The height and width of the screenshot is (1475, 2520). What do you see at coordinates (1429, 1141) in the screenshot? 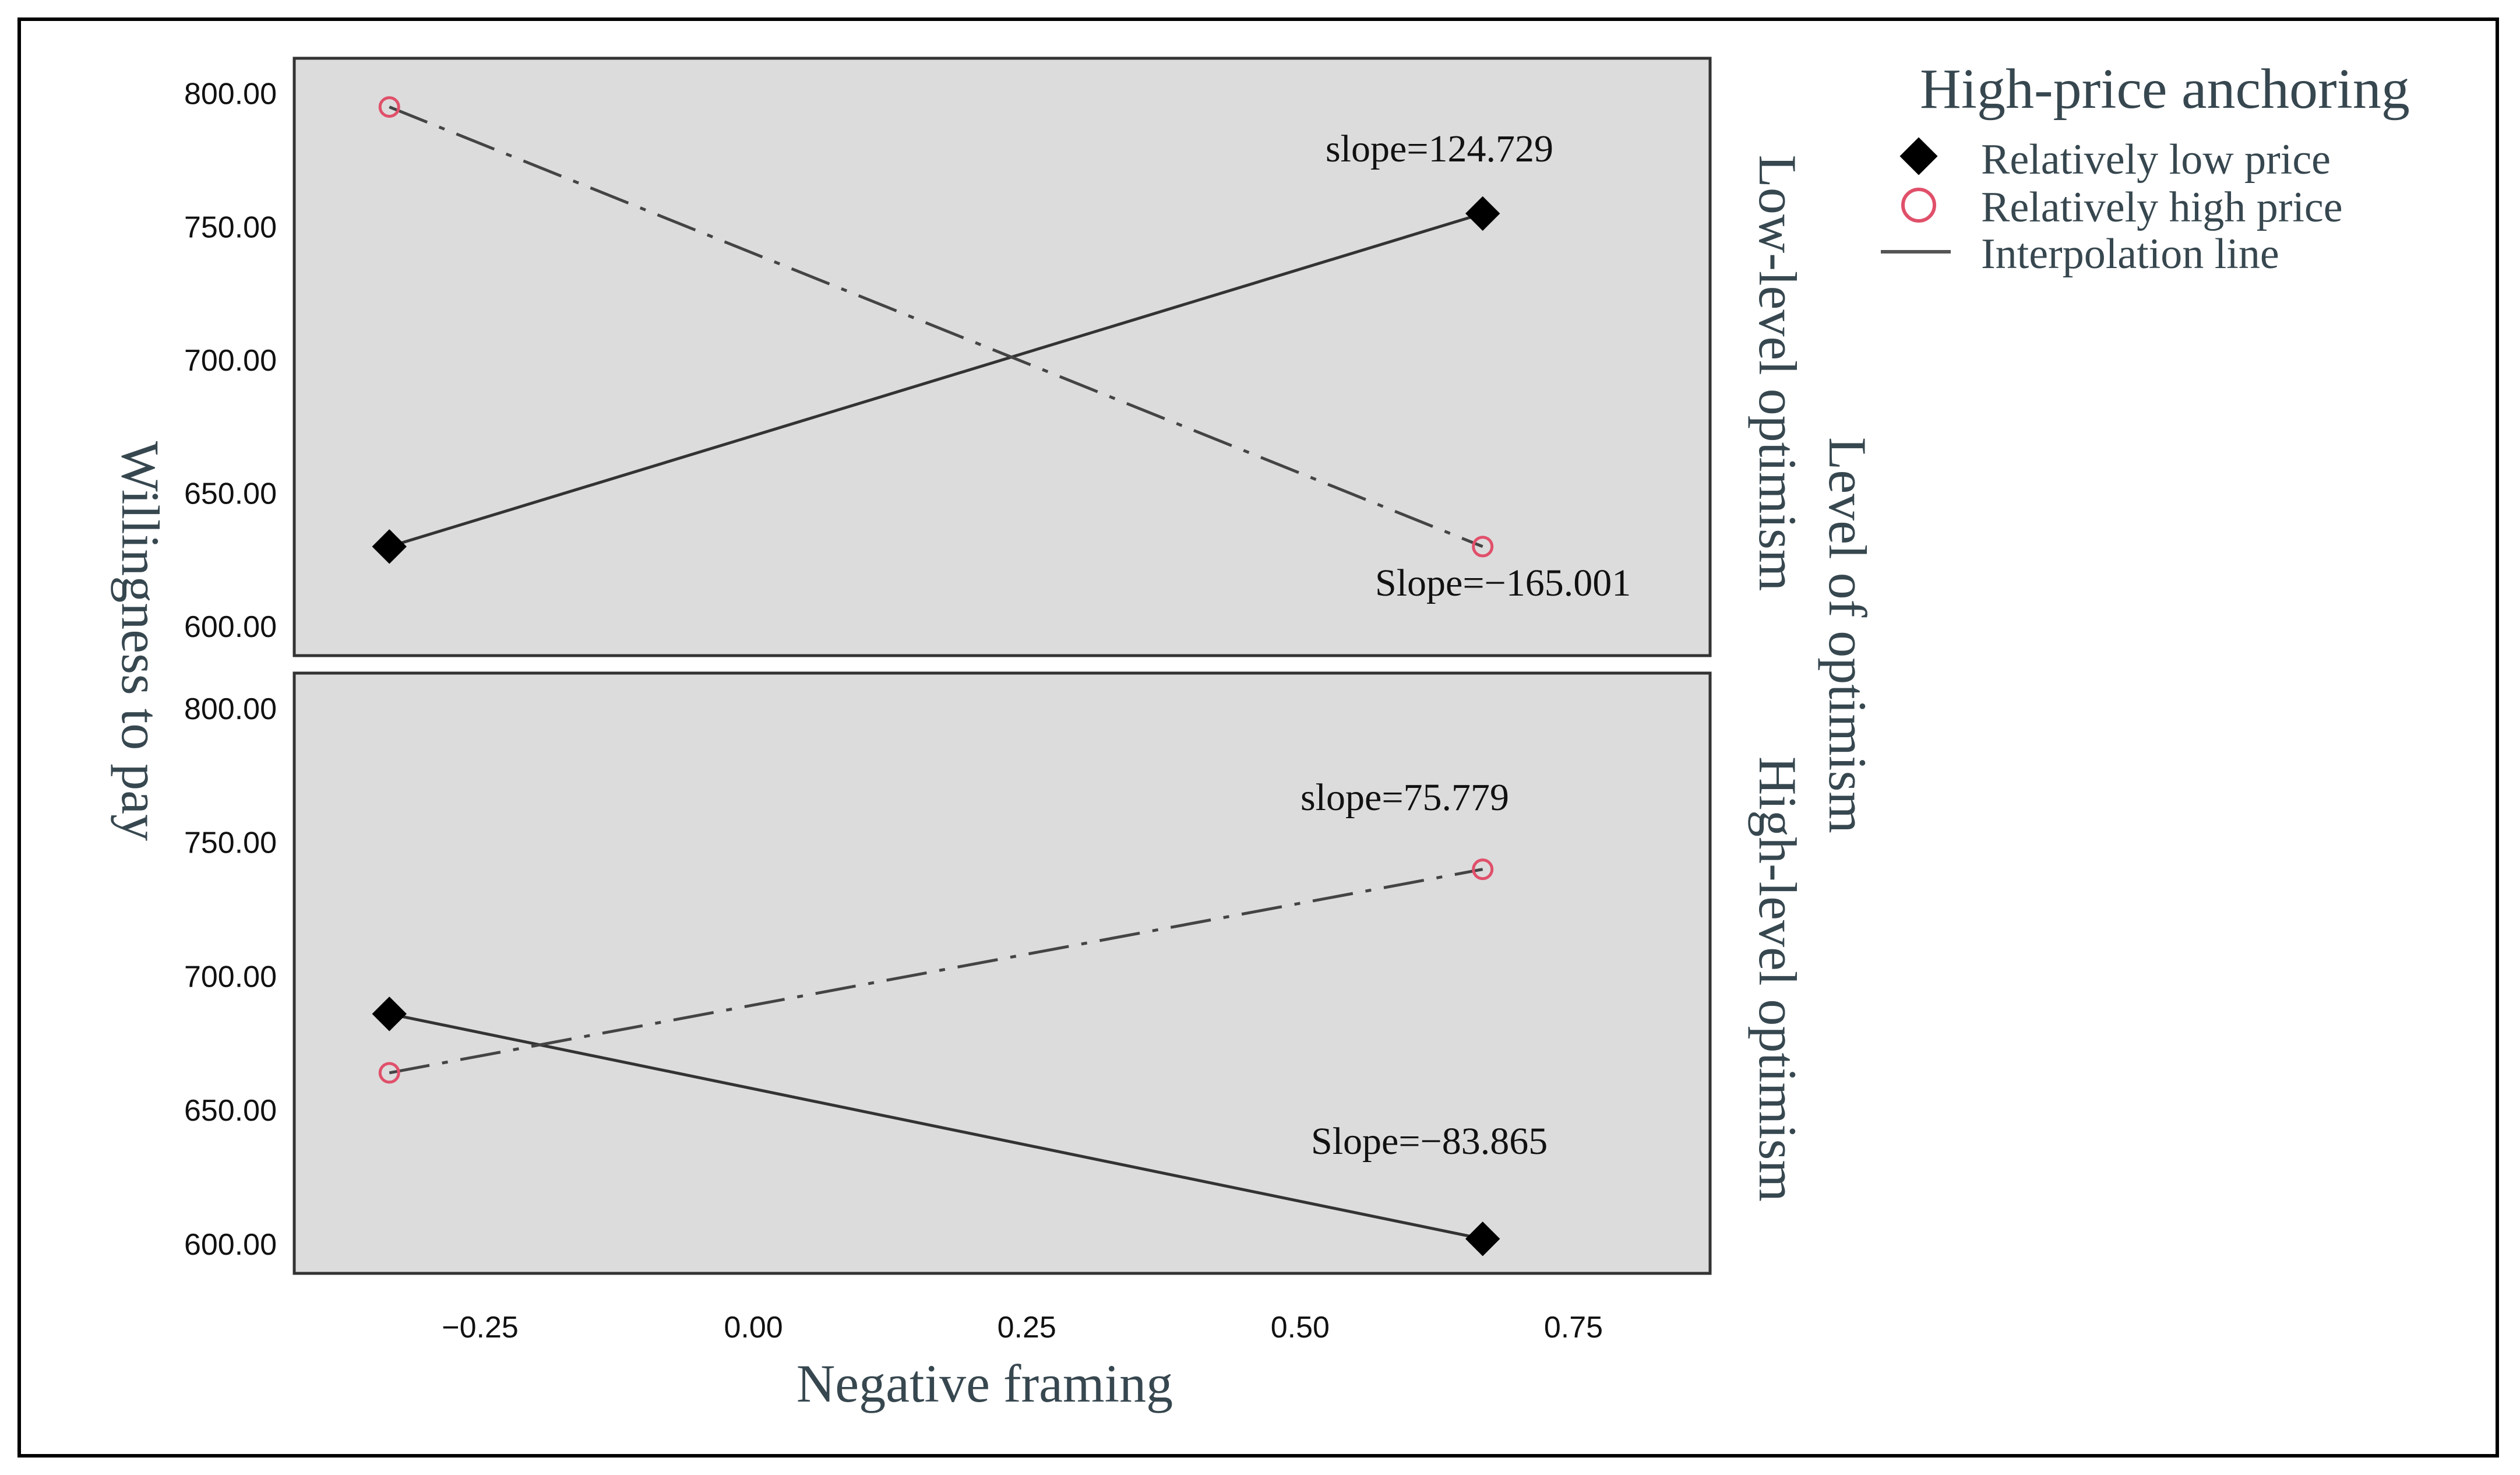
I see `slope-annotation-4: Slope=−83.865` at bounding box center [1429, 1141].